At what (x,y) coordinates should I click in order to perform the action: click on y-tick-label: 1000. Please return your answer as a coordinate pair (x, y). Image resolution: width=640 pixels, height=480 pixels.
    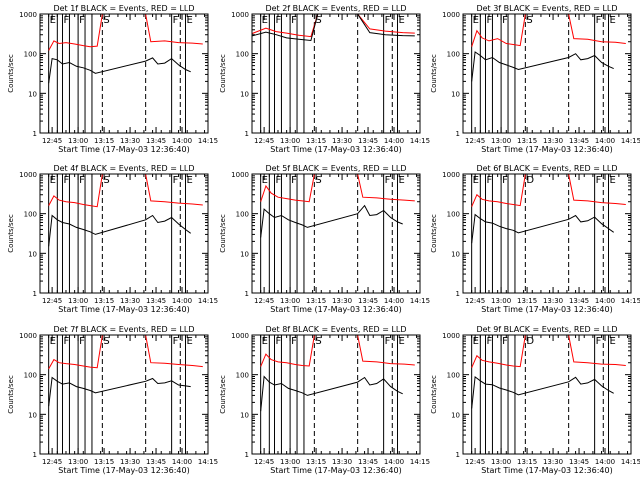
    Looking at the image, I should click on (451, 15).